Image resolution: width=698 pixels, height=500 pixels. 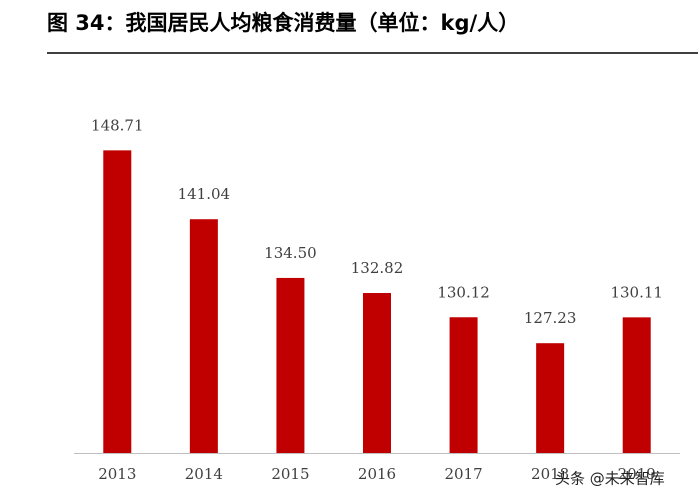 I want to click on x-tick-label: 2019, so click(x=637, y=474).